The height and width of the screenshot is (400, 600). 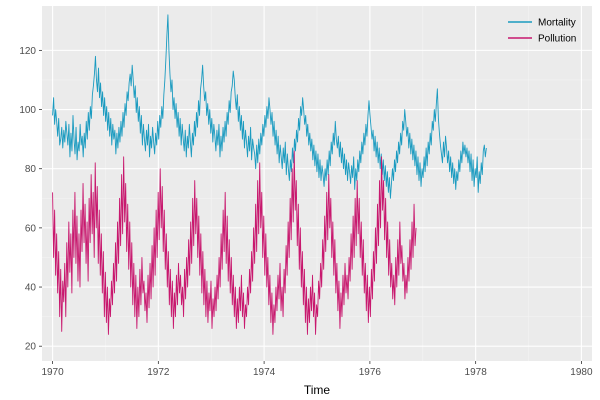 I want to click on x-tick-label: 1970, so click(x=52, y=372).